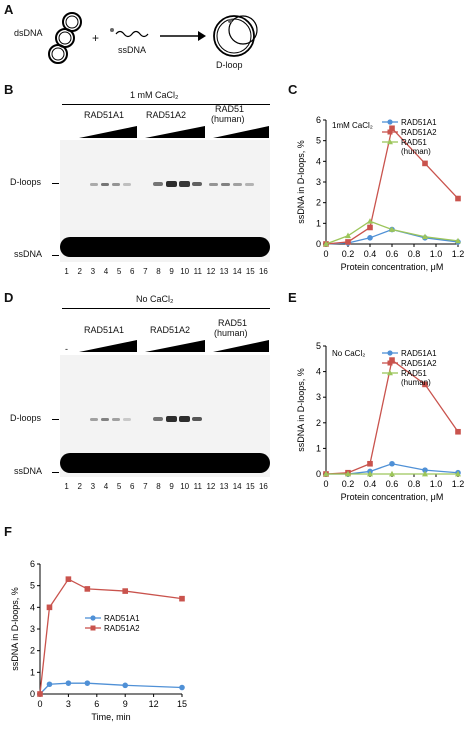  I want to click on gel-b-lane-number: 7, so click(145, 271).